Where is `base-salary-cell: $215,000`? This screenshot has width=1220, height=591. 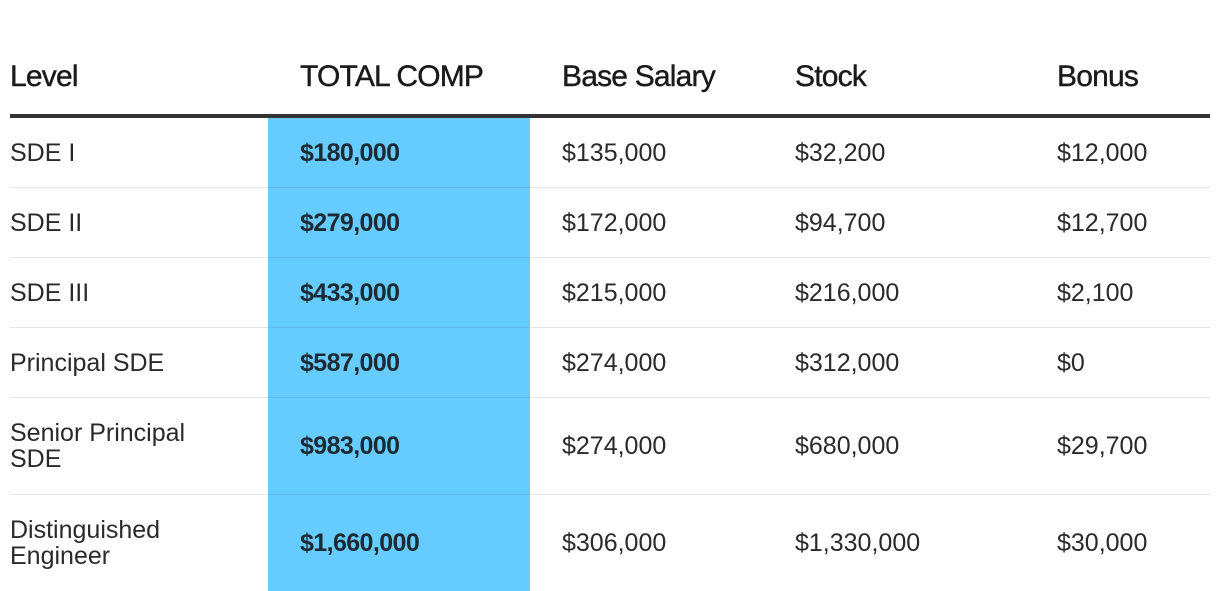
base-salary-cell: $215,000 is located at coordinates (646, 293).